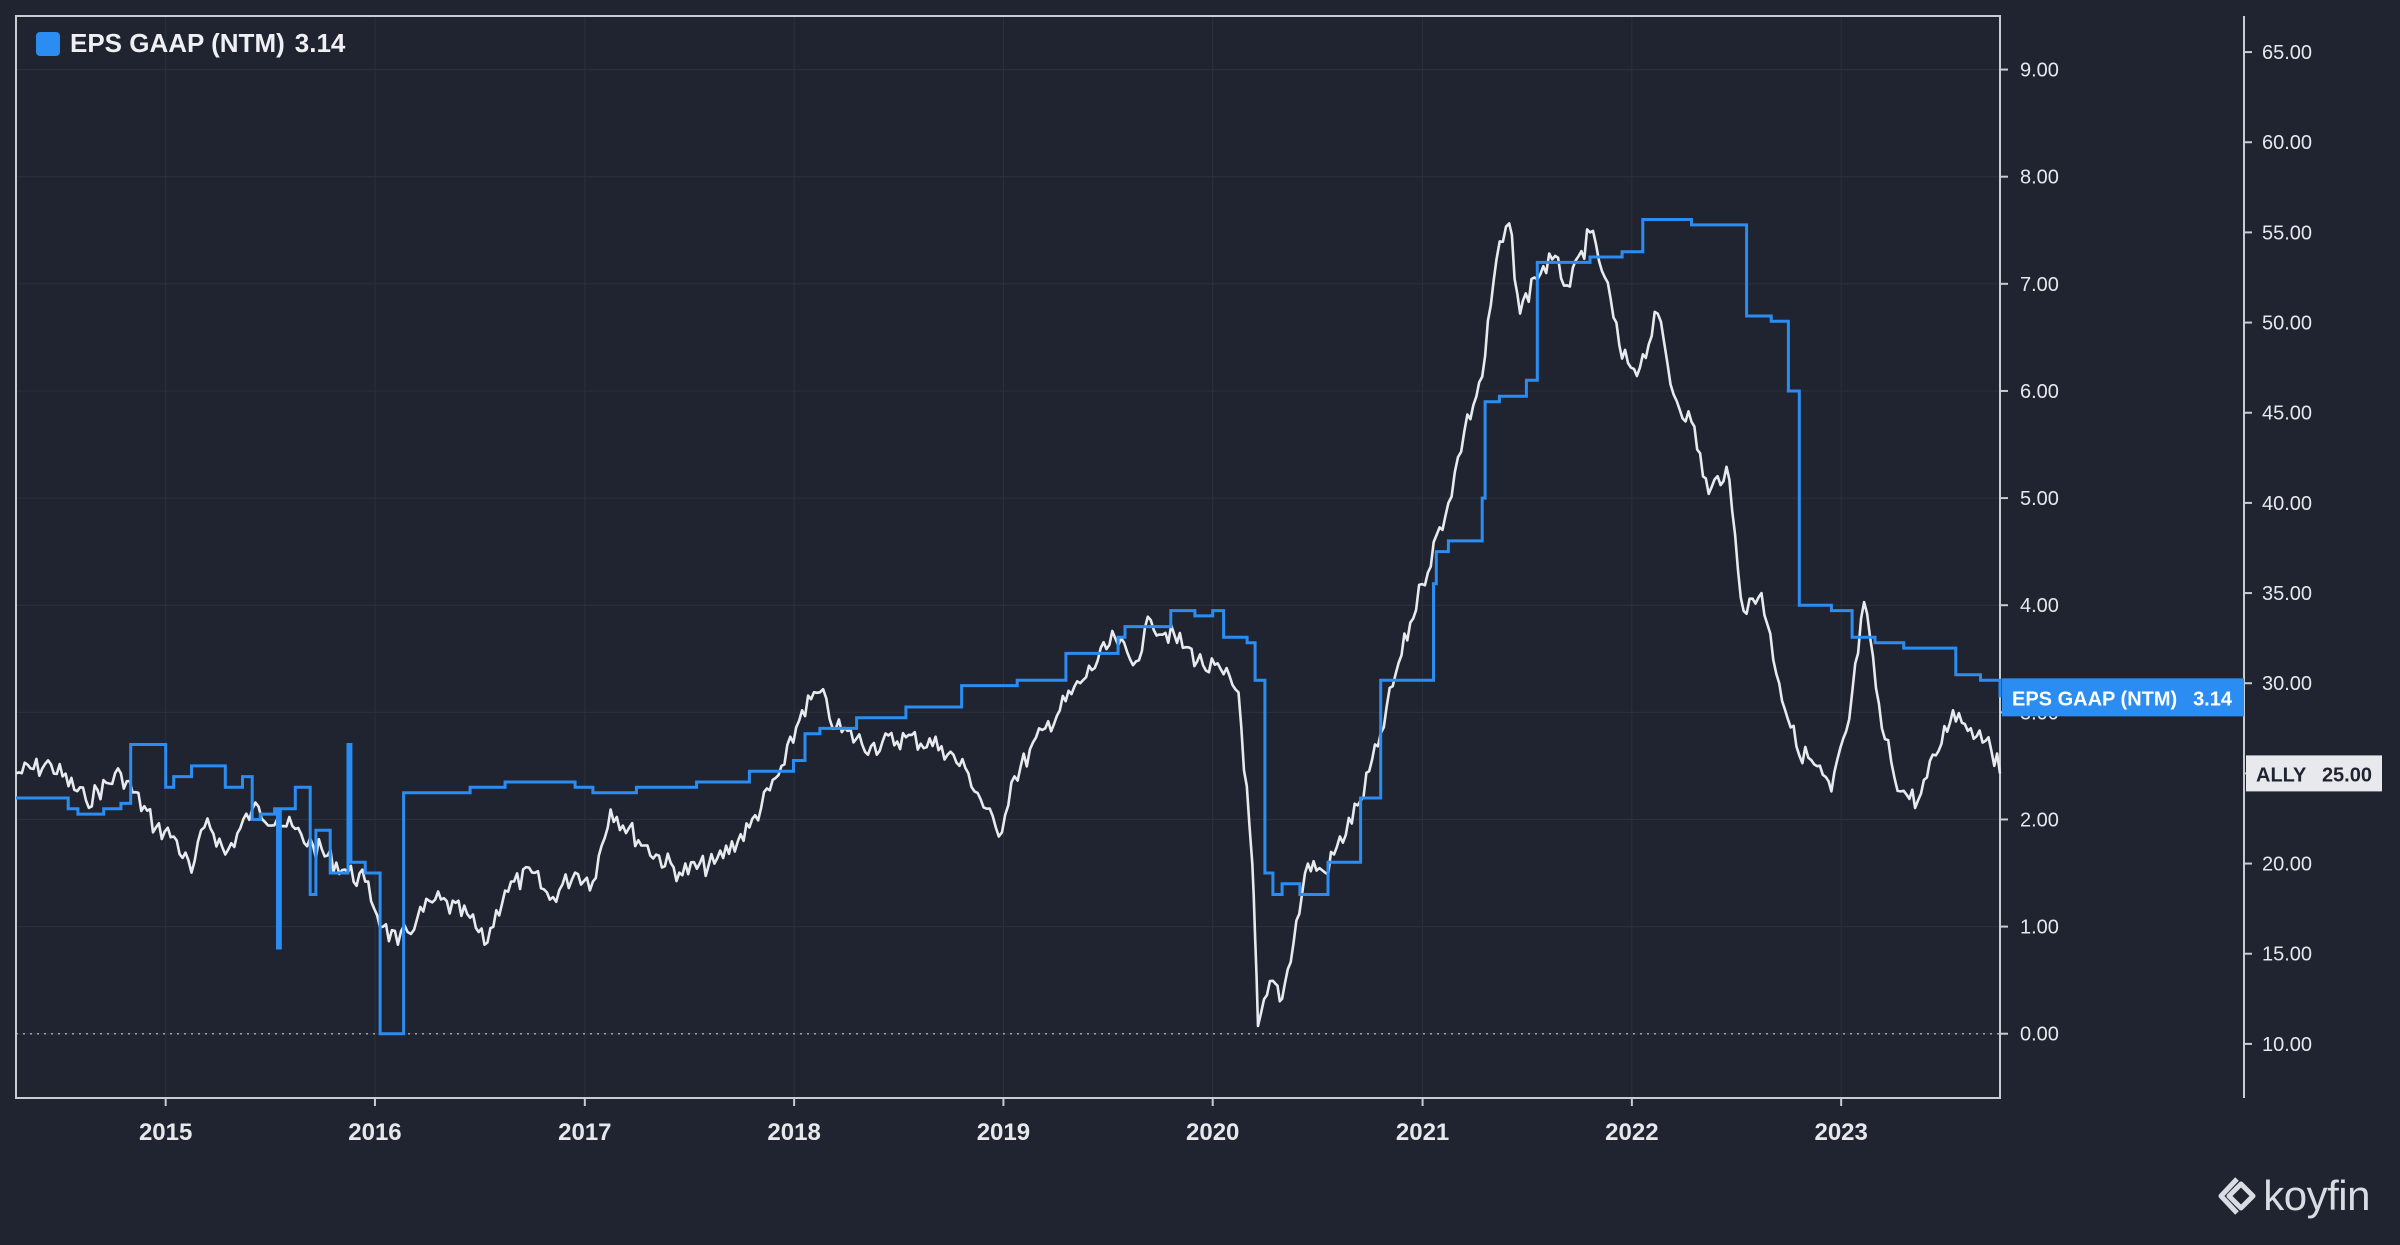 The width and height of the screenshot is (2400, 1245). What do you see at coordinates (584, 1132) in the screenshot?
I see `x-tick-label: 2017` at bounding box center [584, 1132].